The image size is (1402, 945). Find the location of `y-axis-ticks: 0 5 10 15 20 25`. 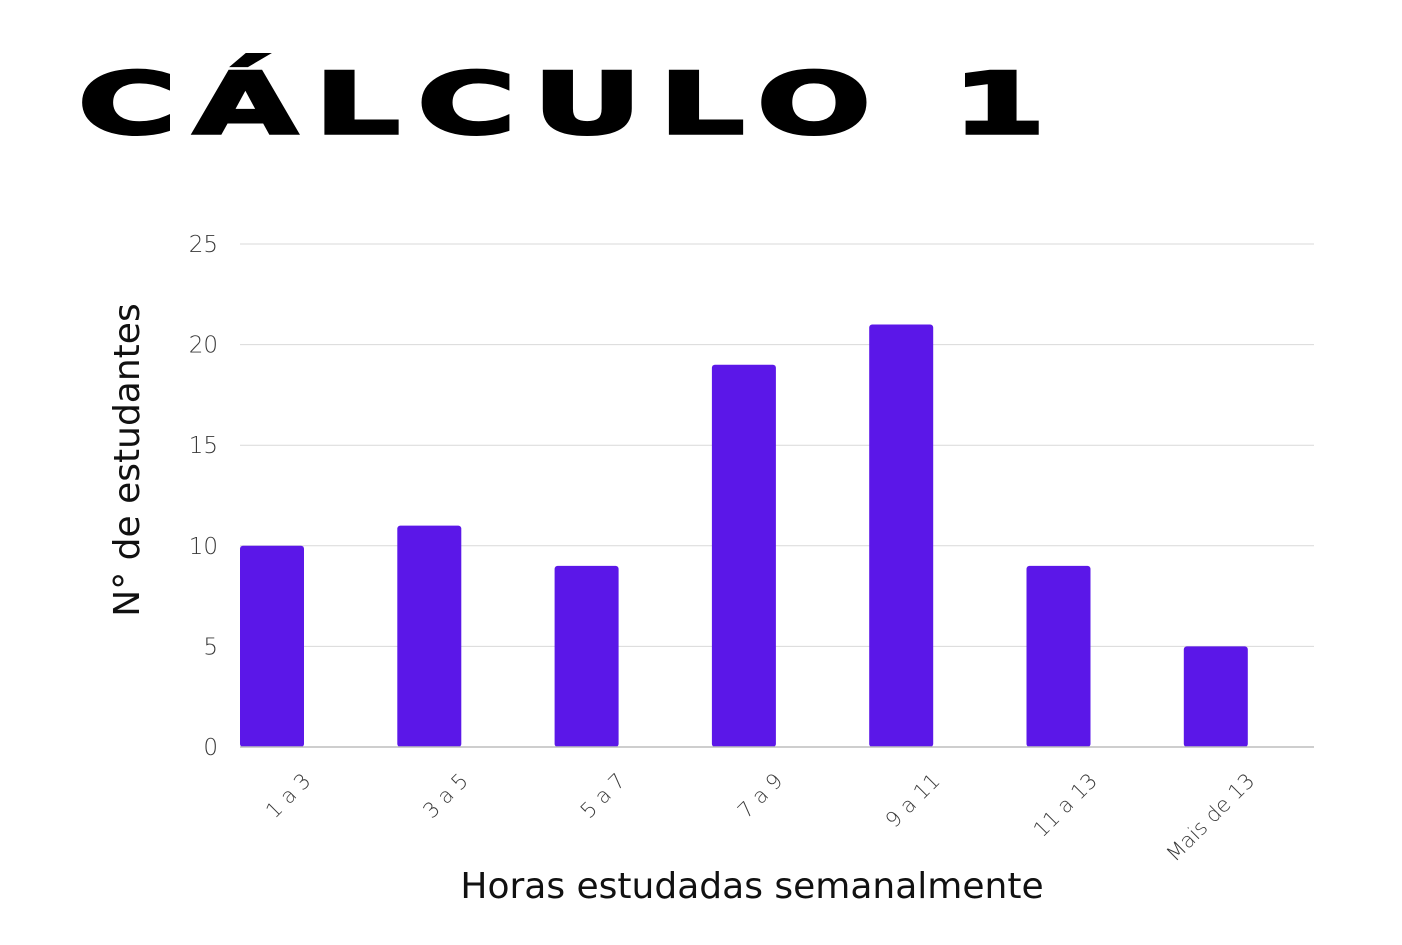

y-axis-ticks: 0 5 10 15 20 25 is located at coordinates (203, 496).